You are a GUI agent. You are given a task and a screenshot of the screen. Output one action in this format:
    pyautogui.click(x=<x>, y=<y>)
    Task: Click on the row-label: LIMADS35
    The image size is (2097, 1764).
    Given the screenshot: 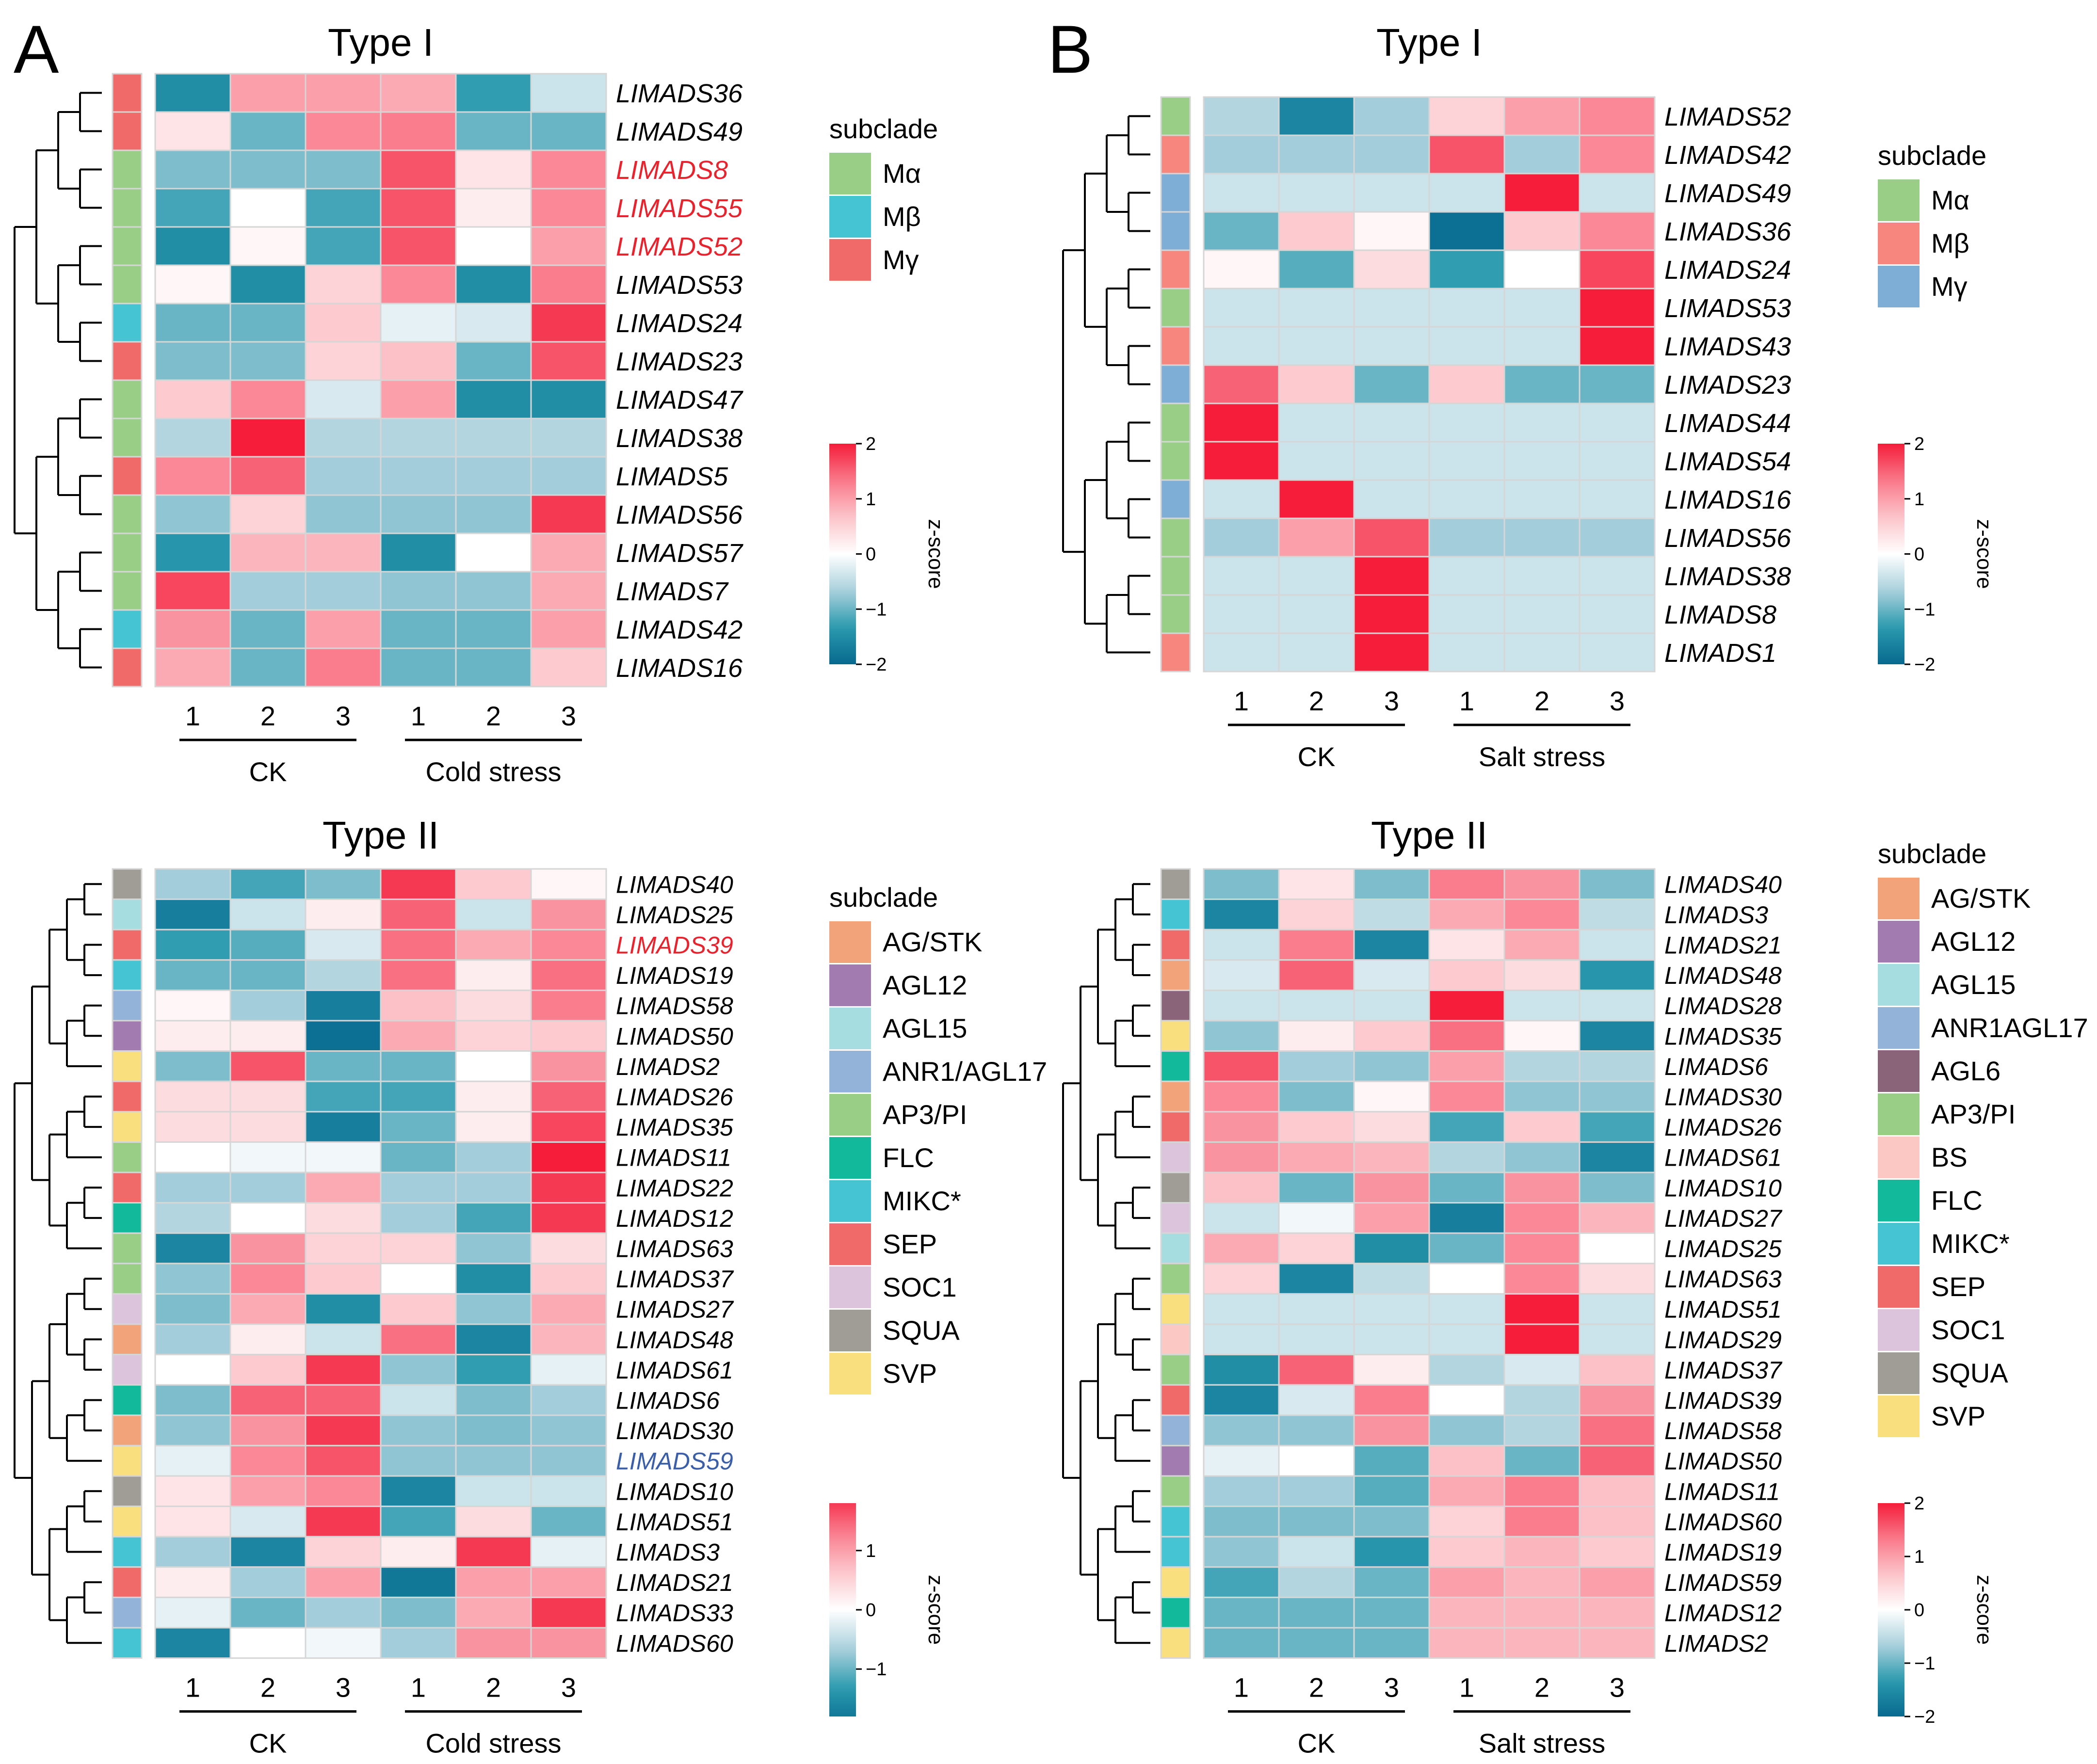 What is the action you would take?
    pyautogui.click(x=674, y=1127)
    